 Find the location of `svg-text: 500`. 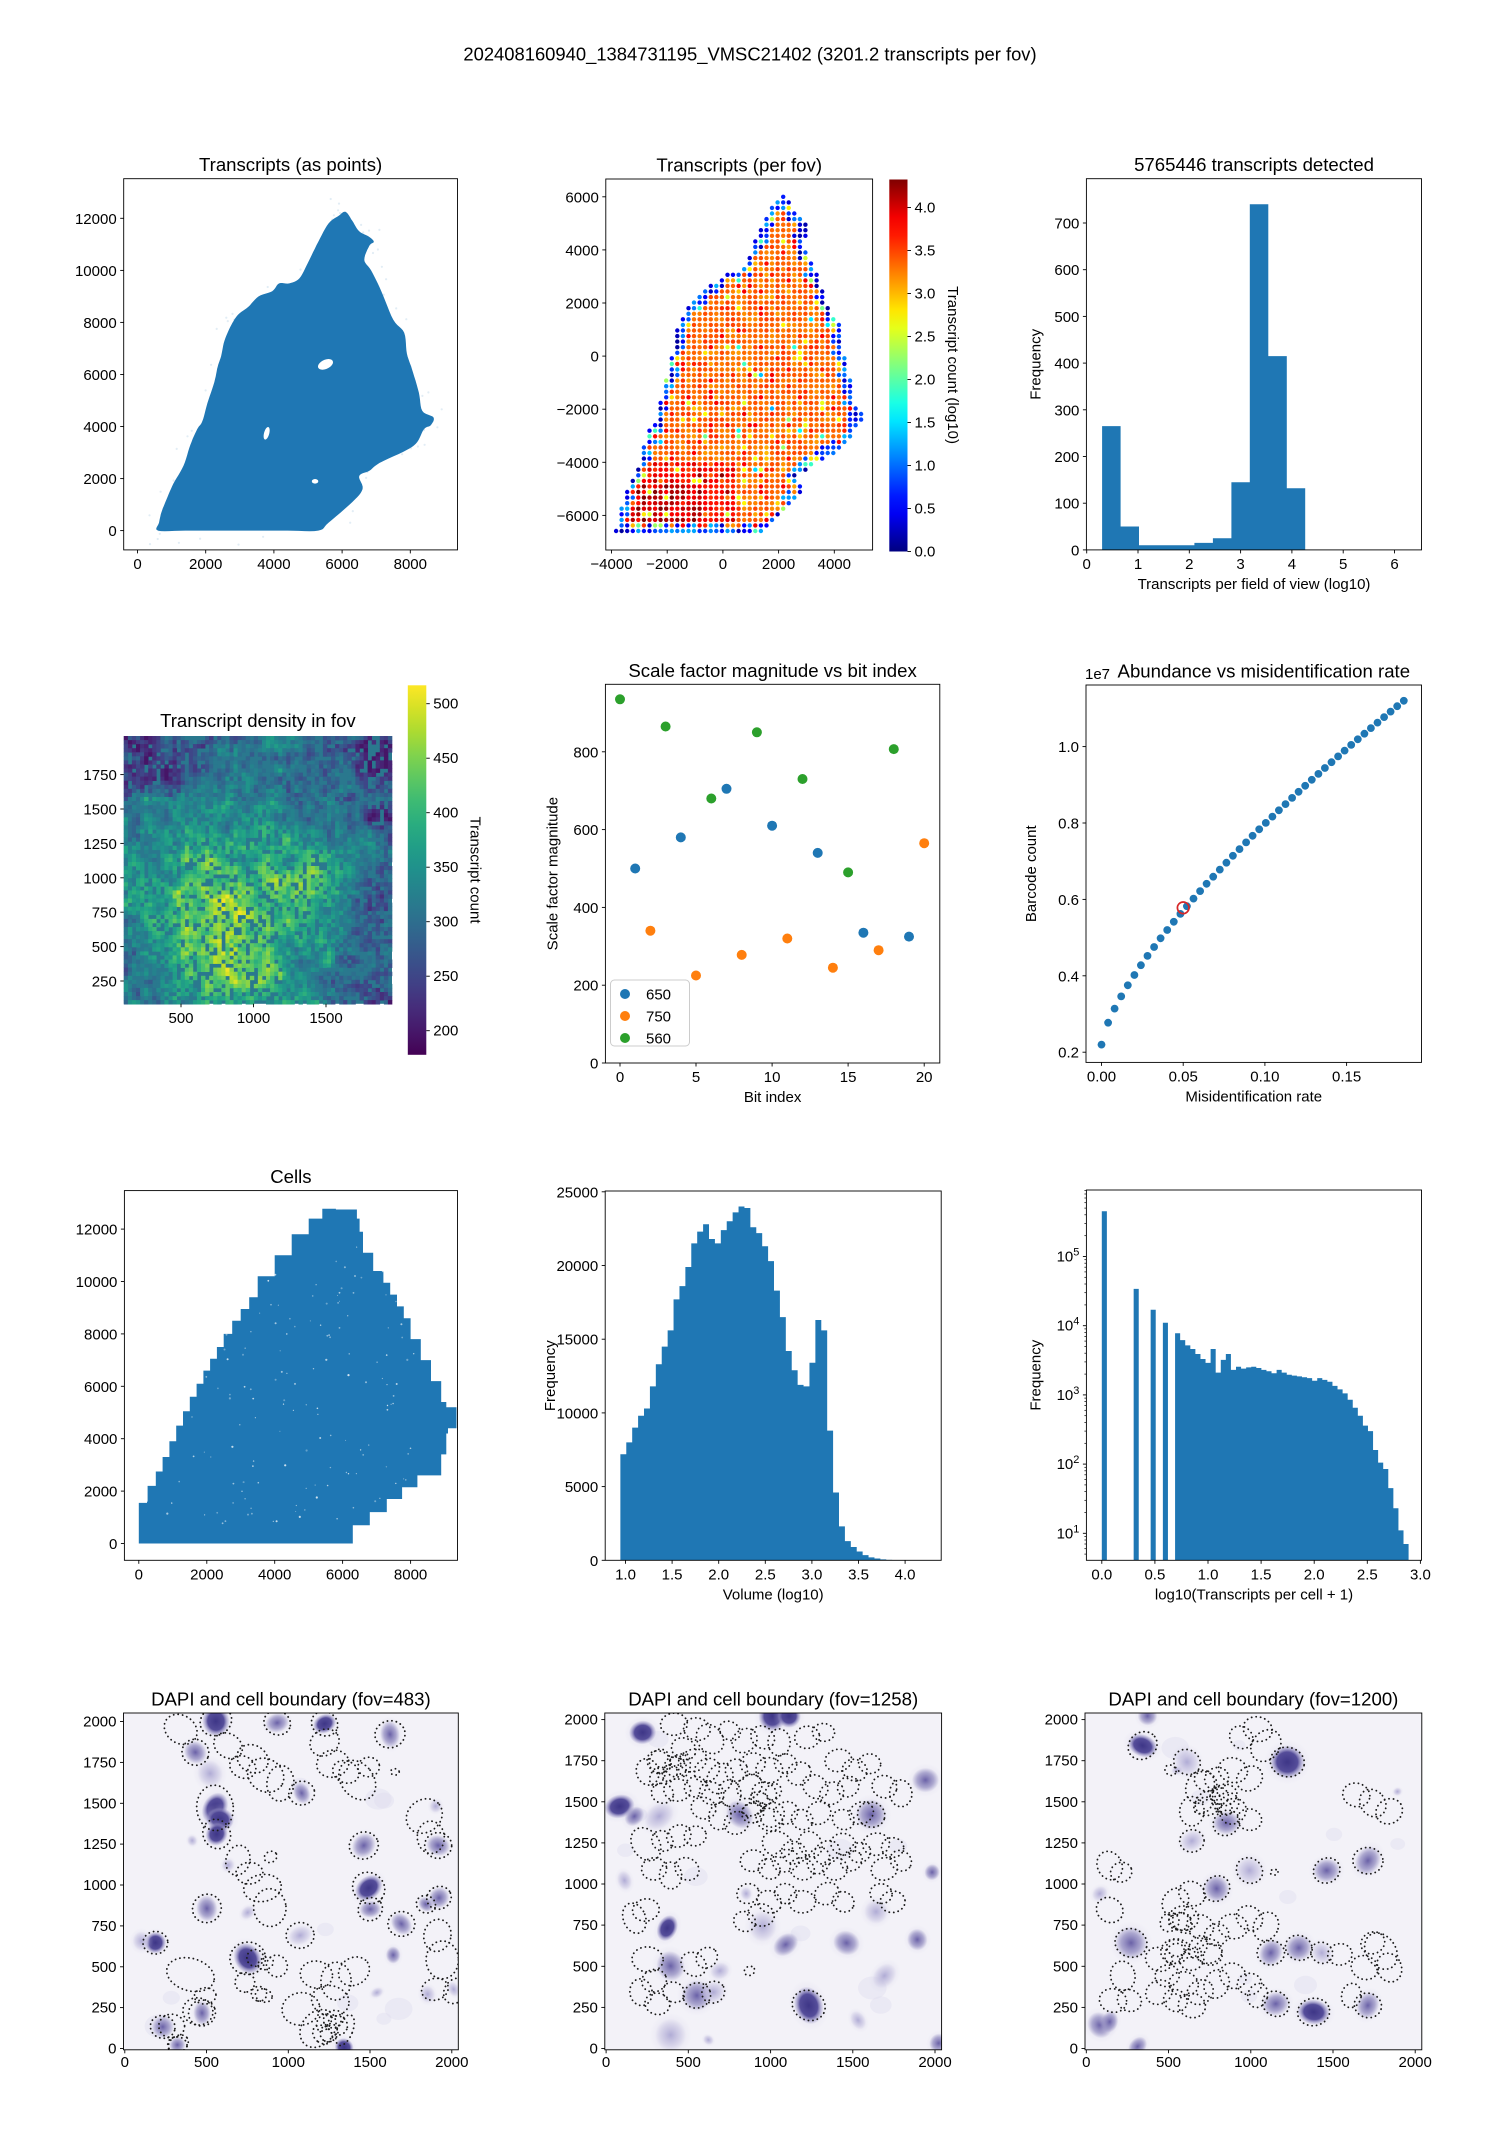

svg-text: 500 is located at coordinates (1066, 317).